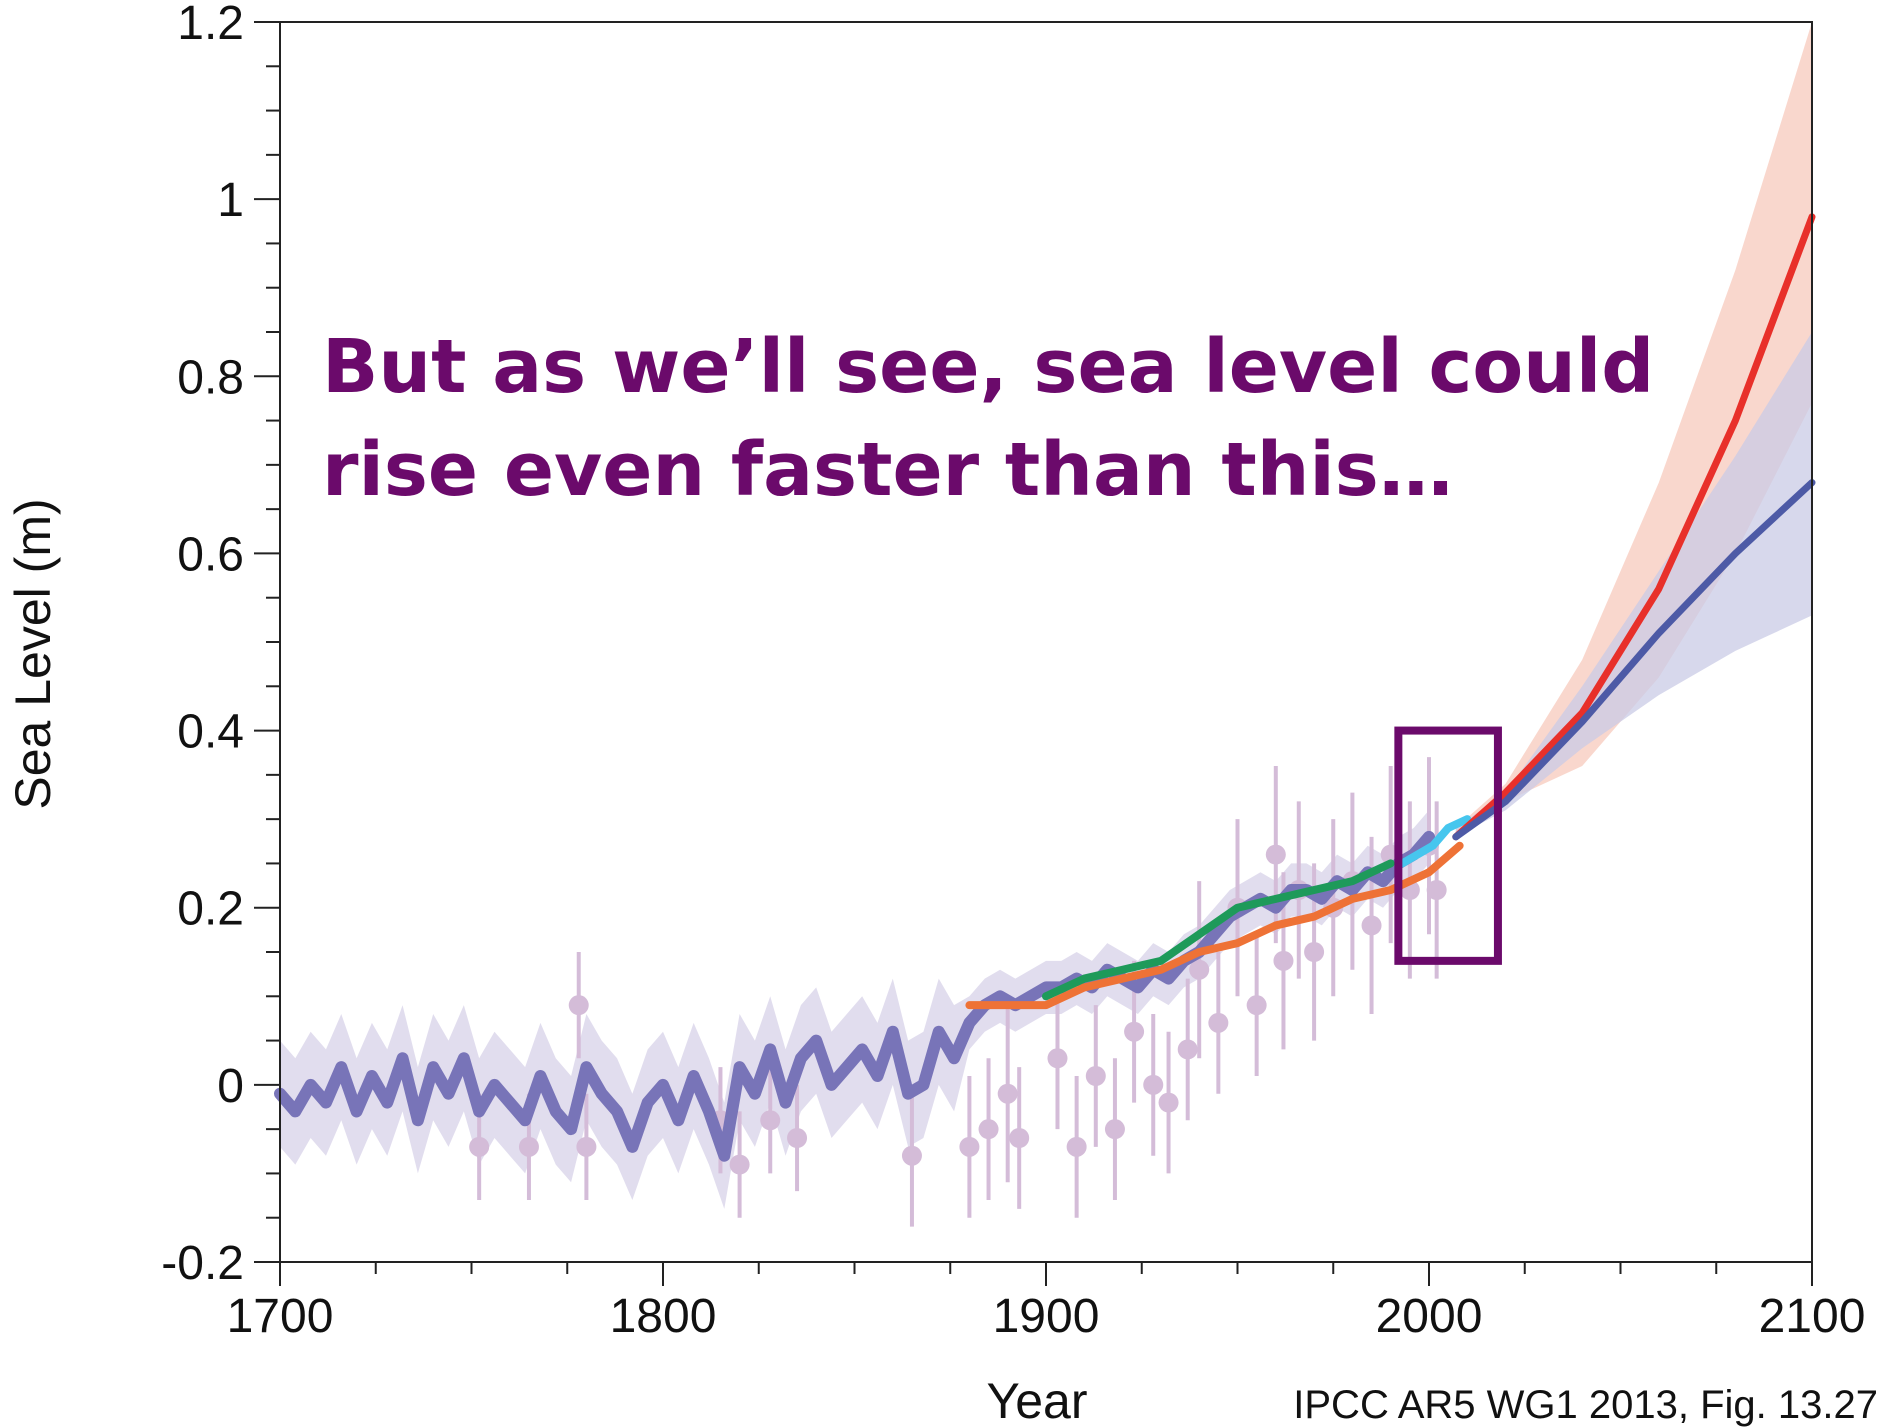  I want to click on x-tick-label: 1900, so click(1046, 1316).